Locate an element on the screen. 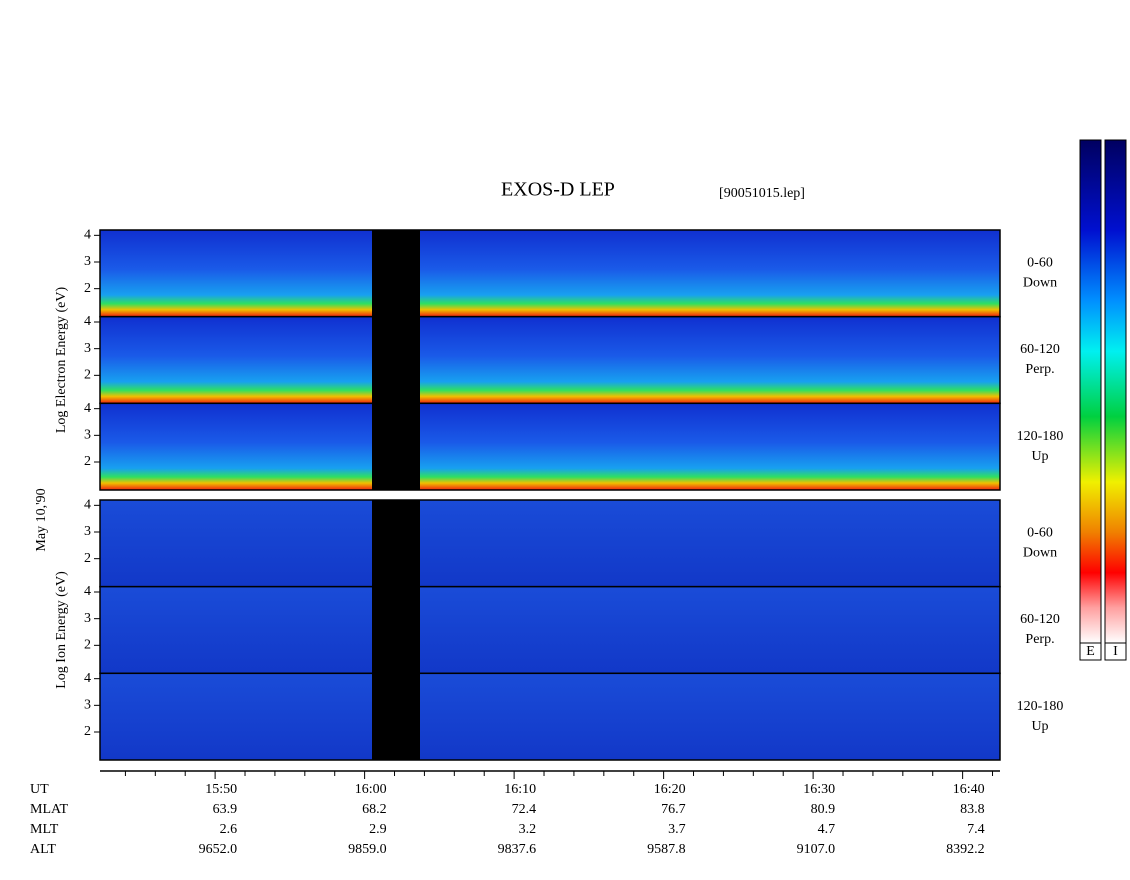 Image resolution: width=1130 pixels, height=880 pixels. orbit-value: 63.9 is located at coordinates (225, 809).